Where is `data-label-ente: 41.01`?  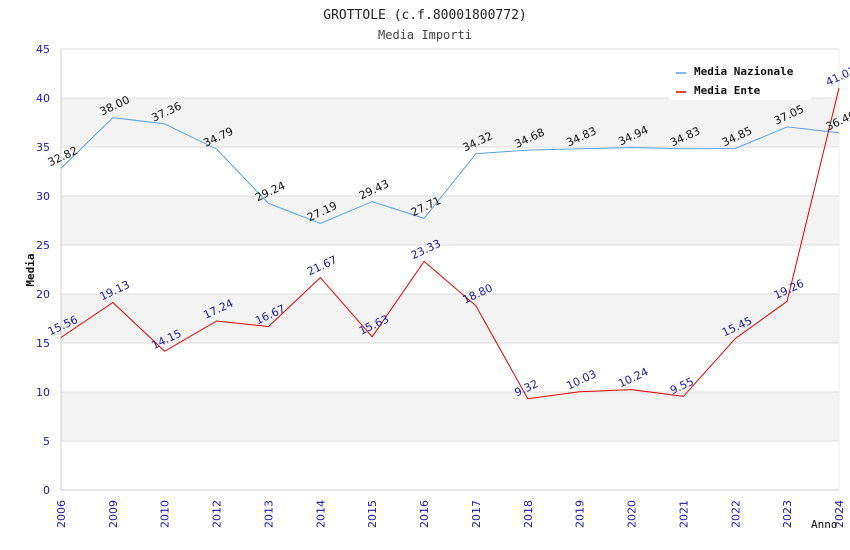
data-label-ente: 41.01 is located at coordinates (837, 76).